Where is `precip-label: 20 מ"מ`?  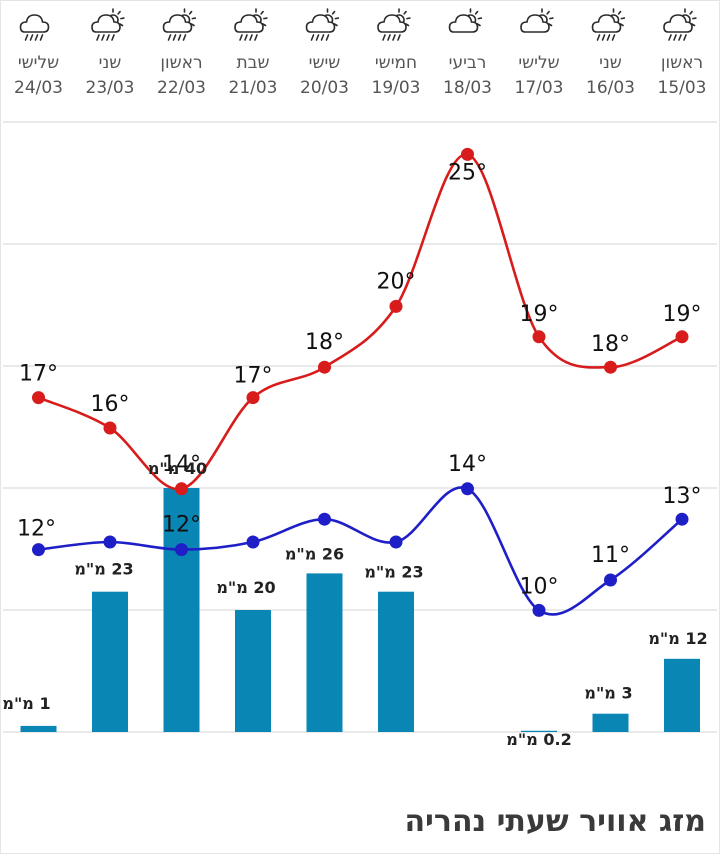 precip-label: 20 מ"מ is located at coordinates (245, 587).